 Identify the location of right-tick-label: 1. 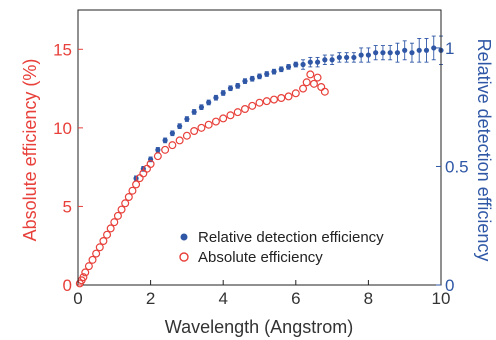
(449, 48).